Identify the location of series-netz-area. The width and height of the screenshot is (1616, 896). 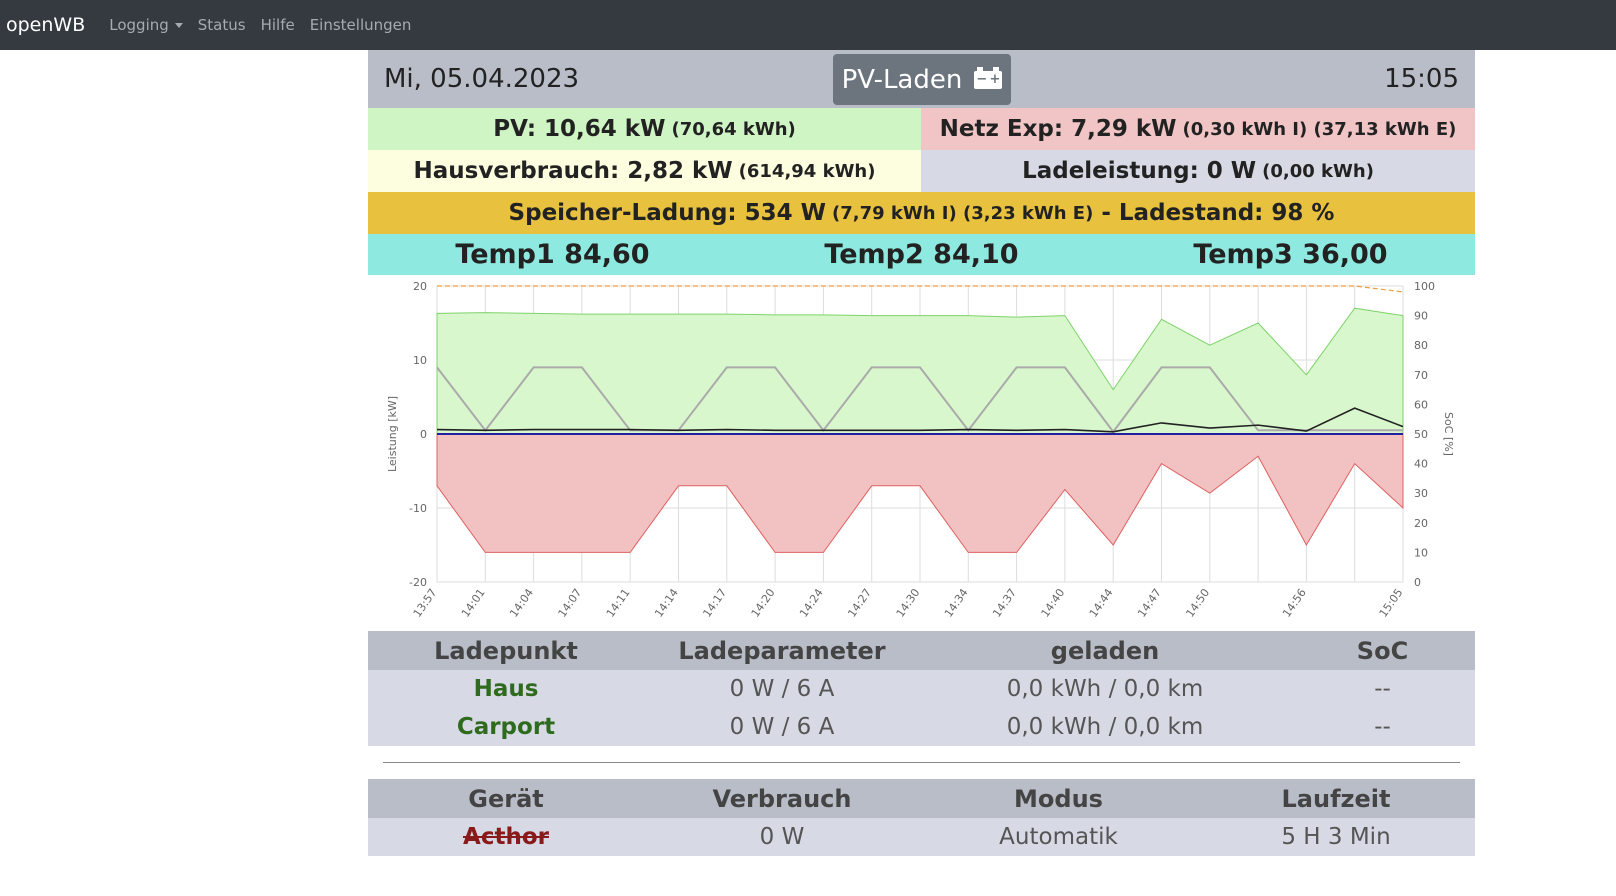
(920, 493).